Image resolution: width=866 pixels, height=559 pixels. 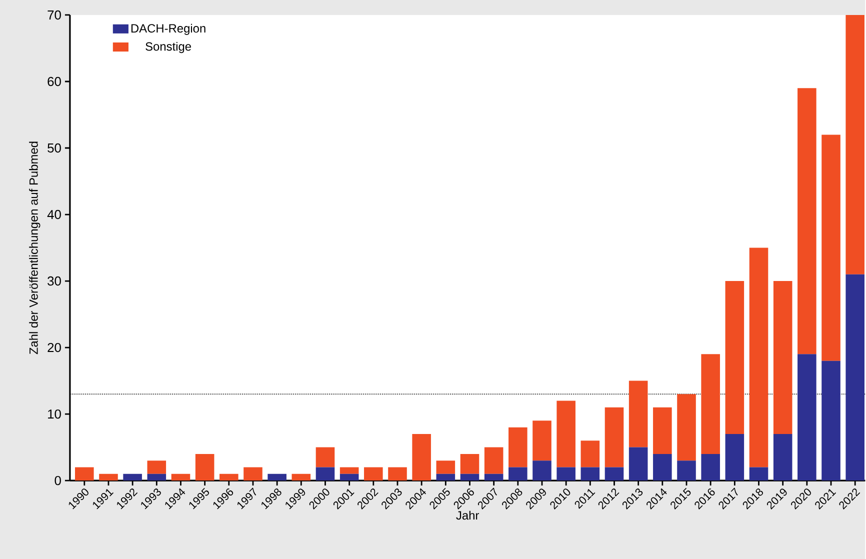 I want to click on legend-label: DACH-Region, so click(x=168, y=29).